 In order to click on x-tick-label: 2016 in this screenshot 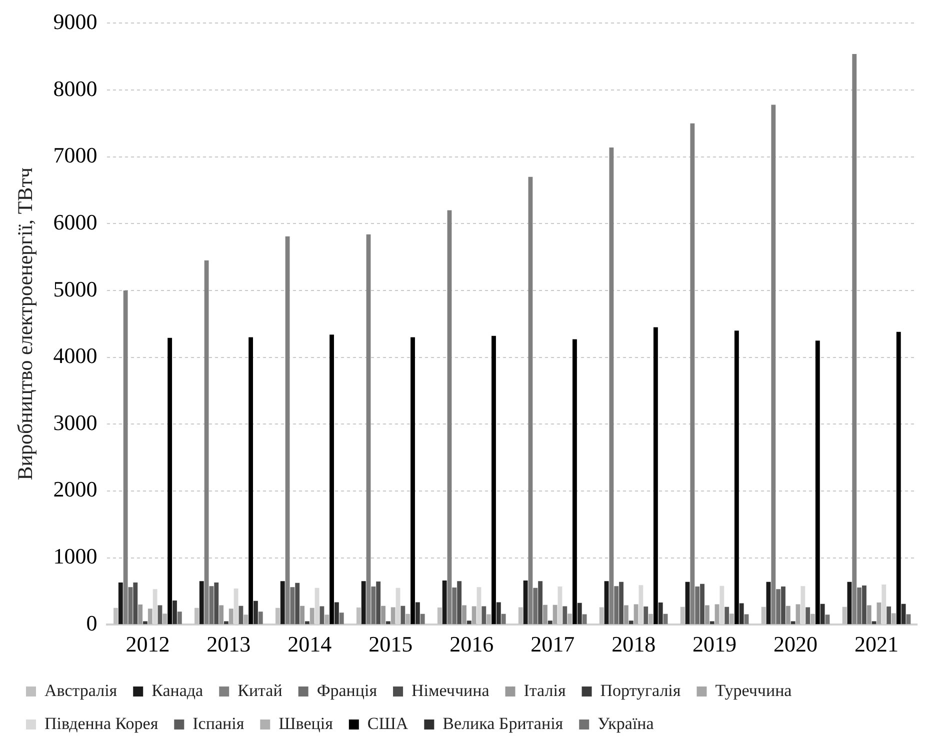, I will do `click(472, 644)`.